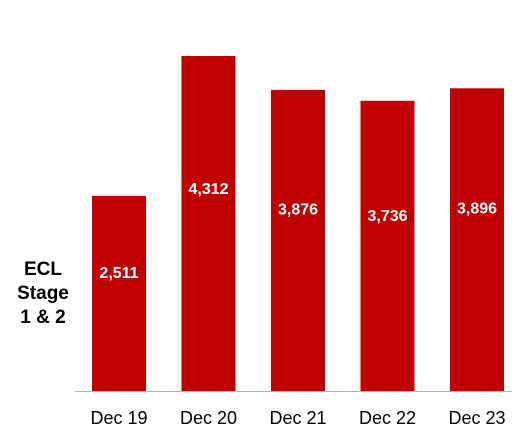 The width and height of the screenshot is (515, 435). I want to click on x-tick-labels-group: Dec 19 Dec 20 Dec 21 Dec 22 Dec 23, so click(297, 418).